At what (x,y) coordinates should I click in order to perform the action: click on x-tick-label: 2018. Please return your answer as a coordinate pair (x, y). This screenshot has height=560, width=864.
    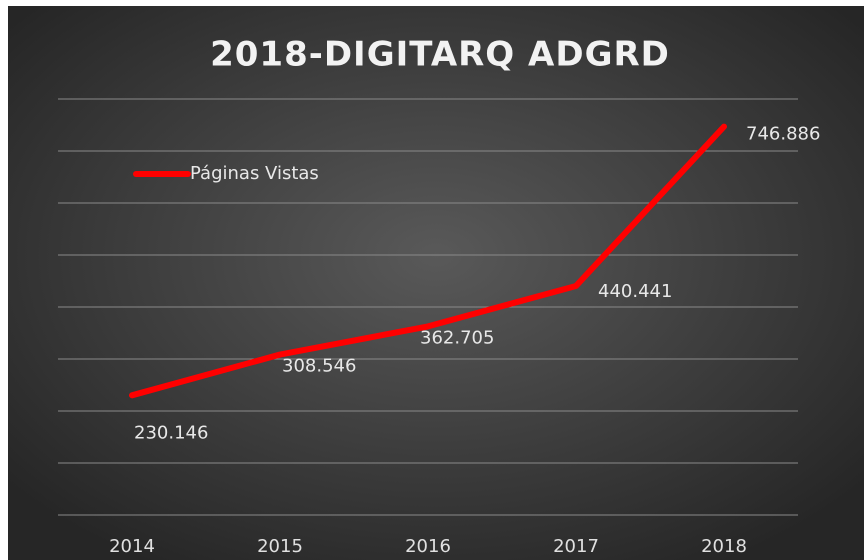
    Looking at the image, I should click on (724, 546).